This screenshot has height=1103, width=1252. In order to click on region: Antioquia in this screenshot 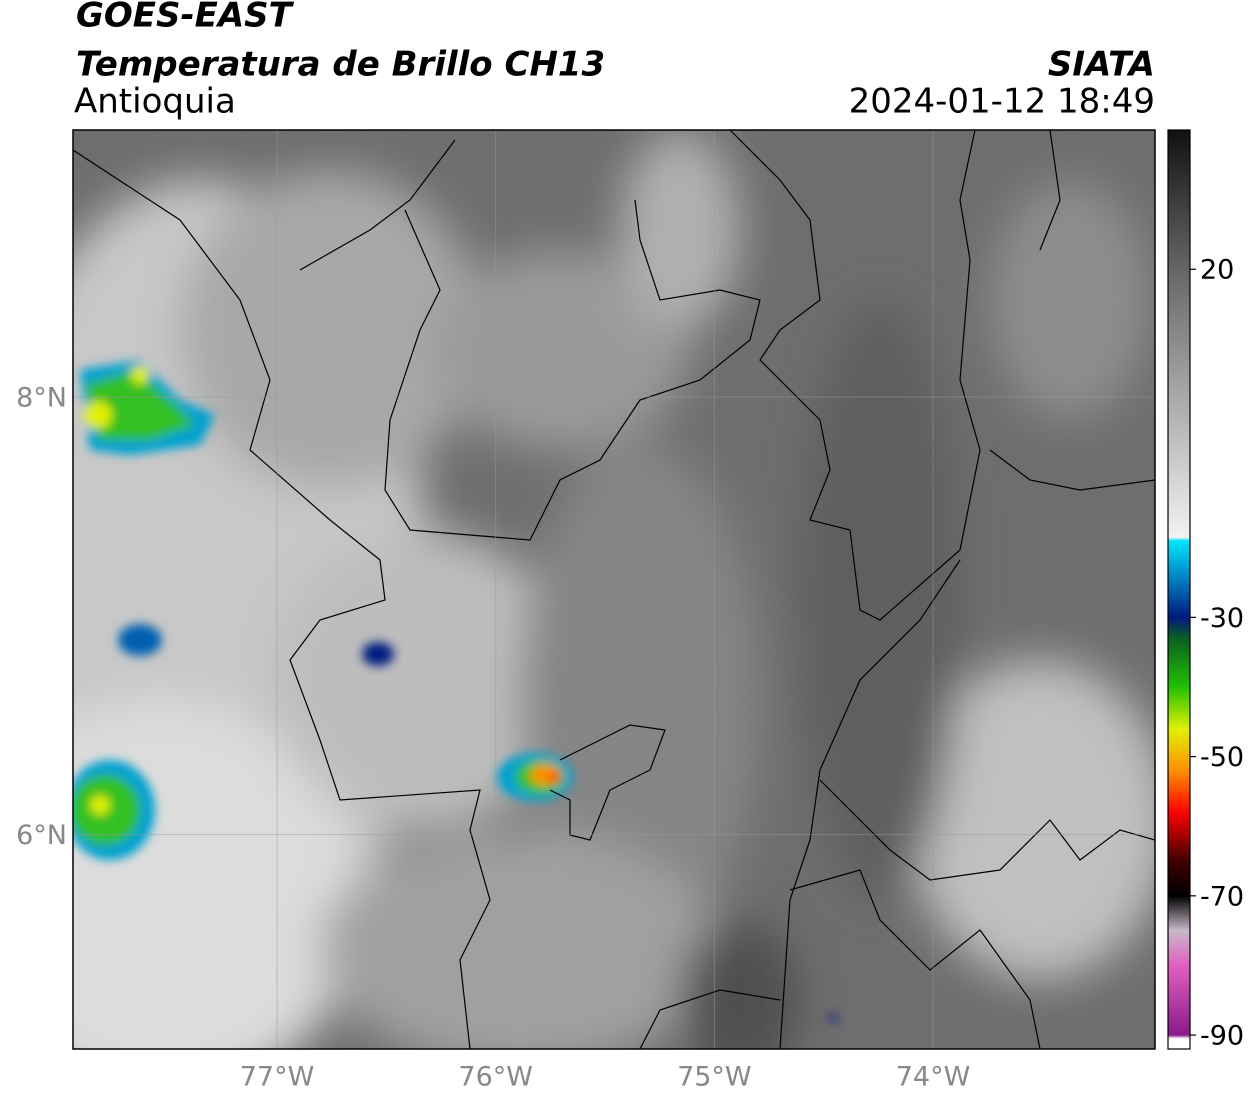, I will do `click(155, 102)`.